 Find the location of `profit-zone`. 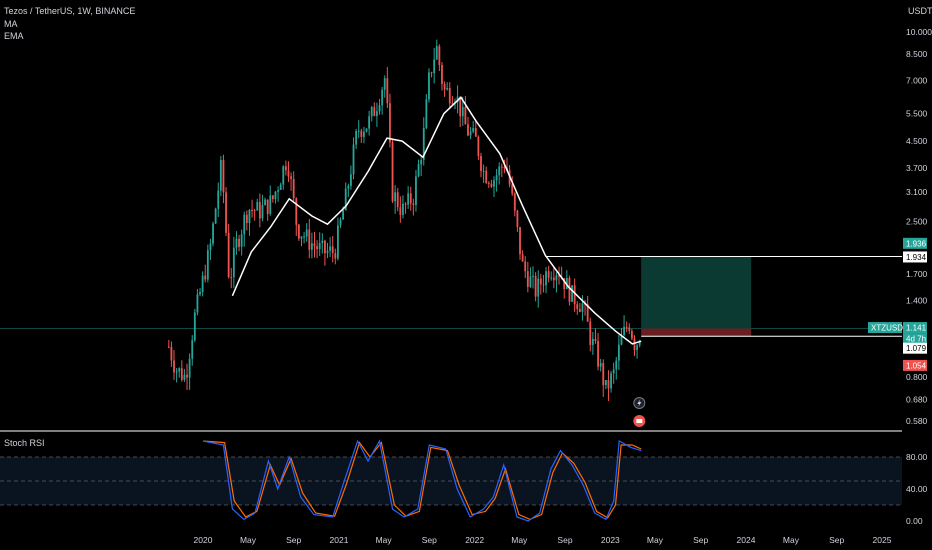

profit-zone is located at coordinates (696, 292).